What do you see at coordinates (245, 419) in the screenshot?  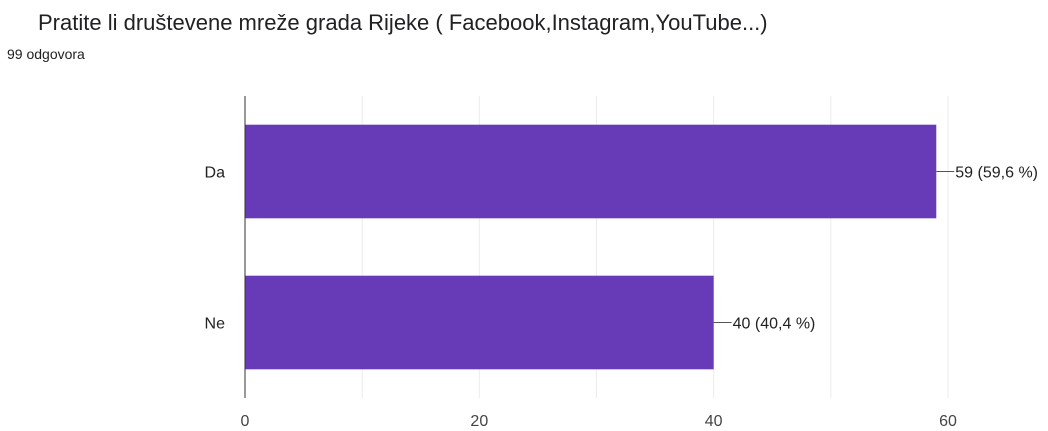 I see `x-tick-label: 0` at bounding box center [245, 419].